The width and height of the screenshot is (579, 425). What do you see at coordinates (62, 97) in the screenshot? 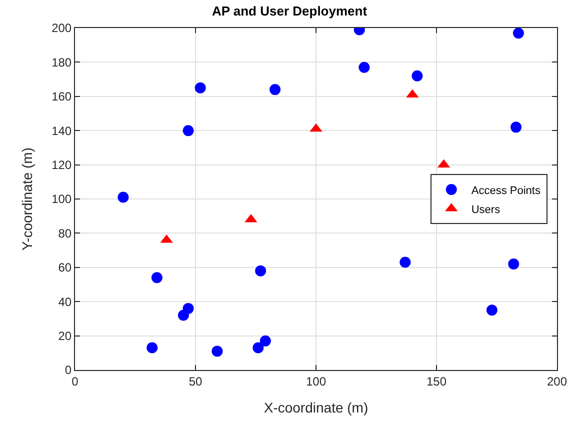
I see `y-tick-label: 160` at bounding box center [62, 97].